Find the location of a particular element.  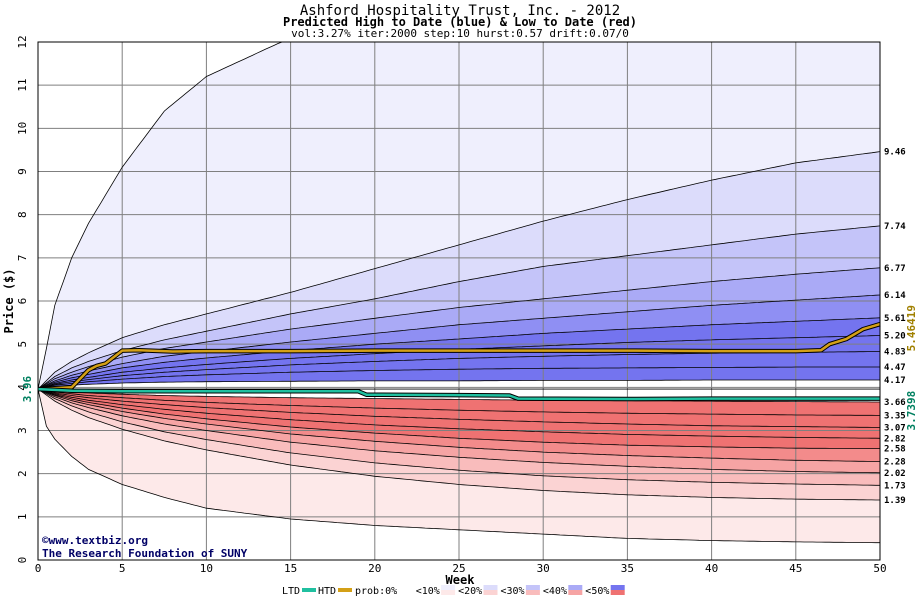

htd-value-label: 5.46419 is located at coordinates (911, 328).